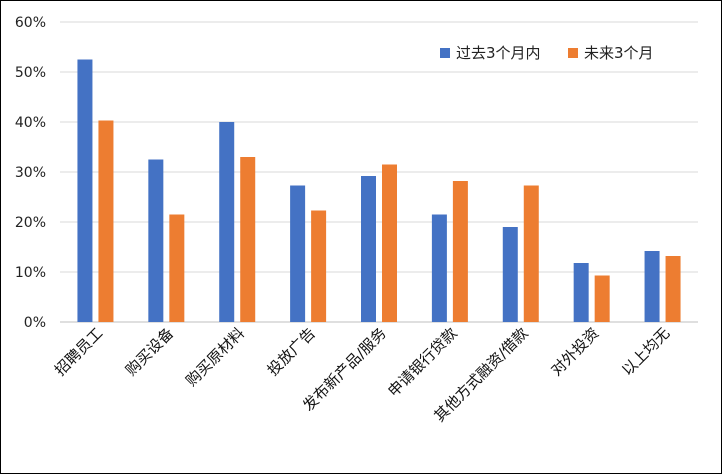  What do you see at coordinates (30, 223) in the screenshot?
I see `y-tick-label: 20%` at bounding box center [30, 223].